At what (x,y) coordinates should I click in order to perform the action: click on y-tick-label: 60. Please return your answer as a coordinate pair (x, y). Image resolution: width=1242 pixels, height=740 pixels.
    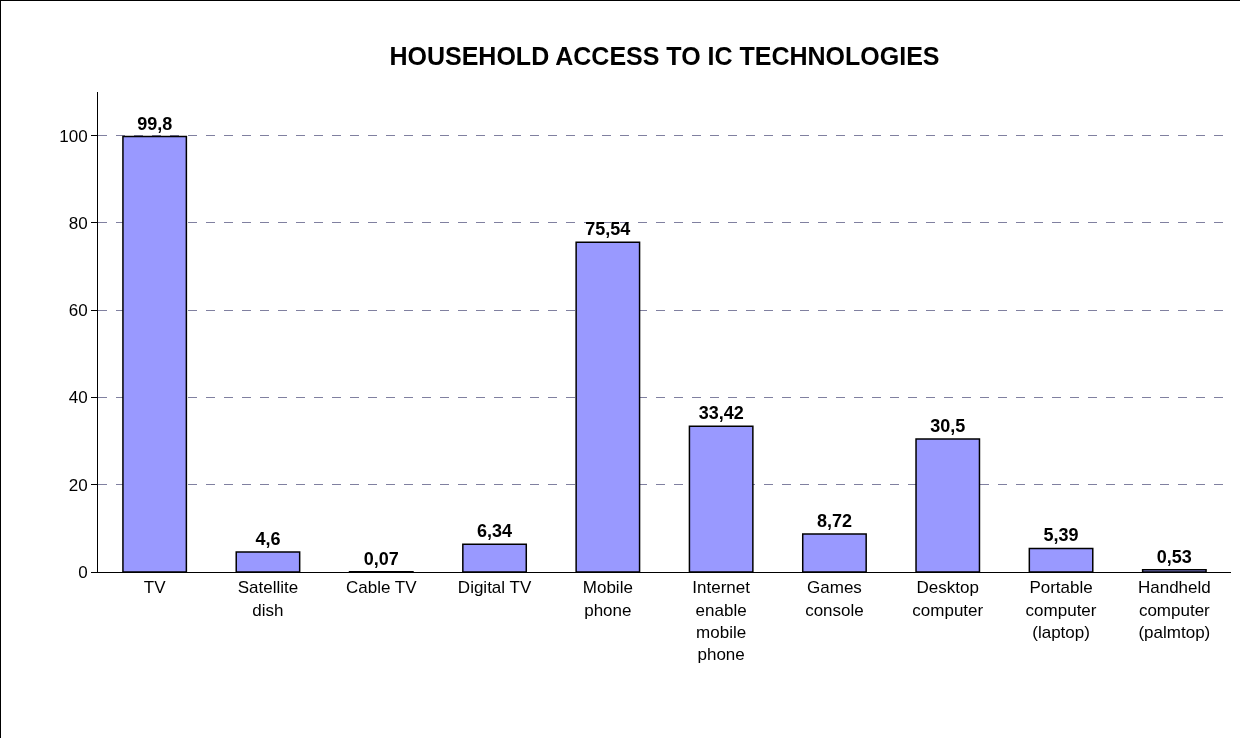
    Looking at the image, I should click on (78, 311).